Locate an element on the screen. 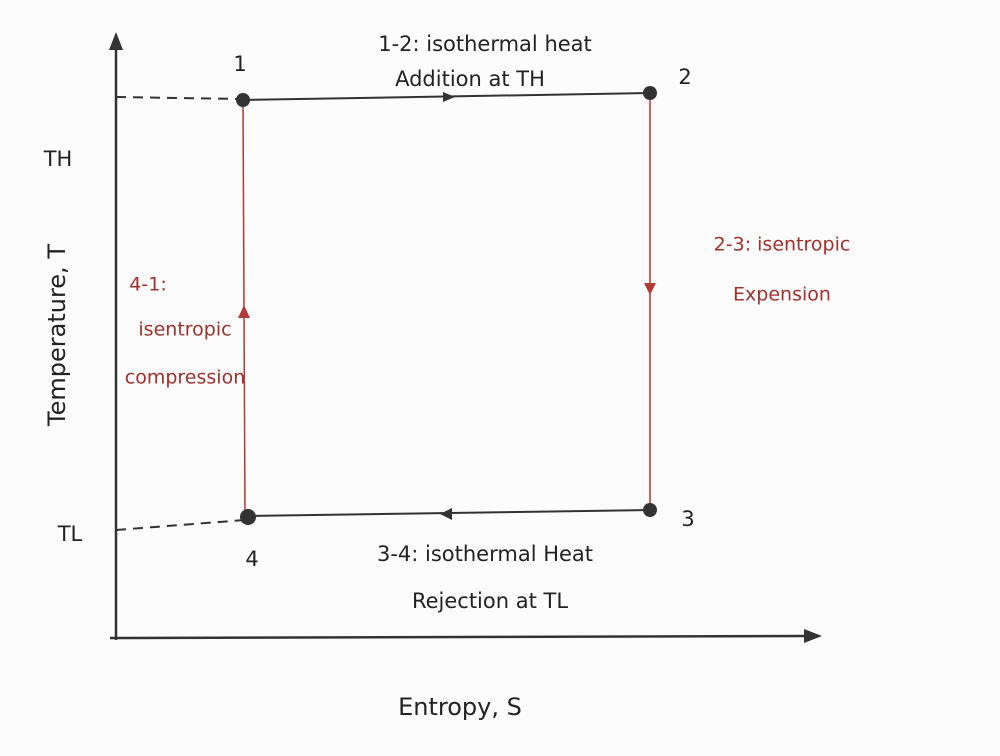 This screenshot has height=756, width=1000. node-label: 3 is located at coordinates (687, 519).